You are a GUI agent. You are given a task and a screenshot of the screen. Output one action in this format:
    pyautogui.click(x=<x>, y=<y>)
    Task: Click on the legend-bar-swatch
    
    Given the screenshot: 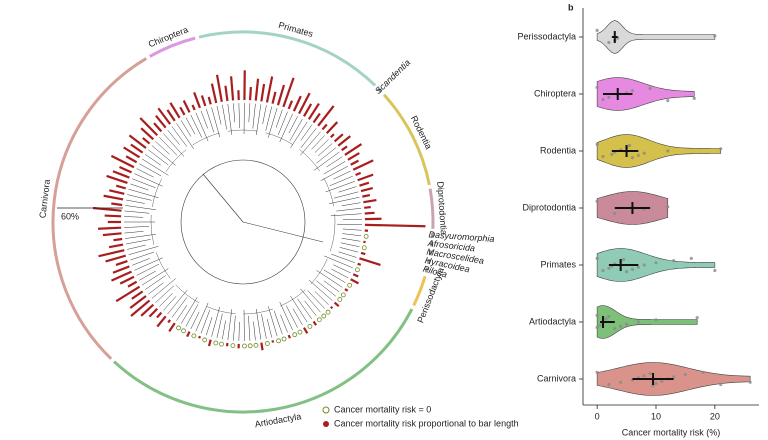 What is the action you would take?
    pyautogui.click(x=326, y=424)
    